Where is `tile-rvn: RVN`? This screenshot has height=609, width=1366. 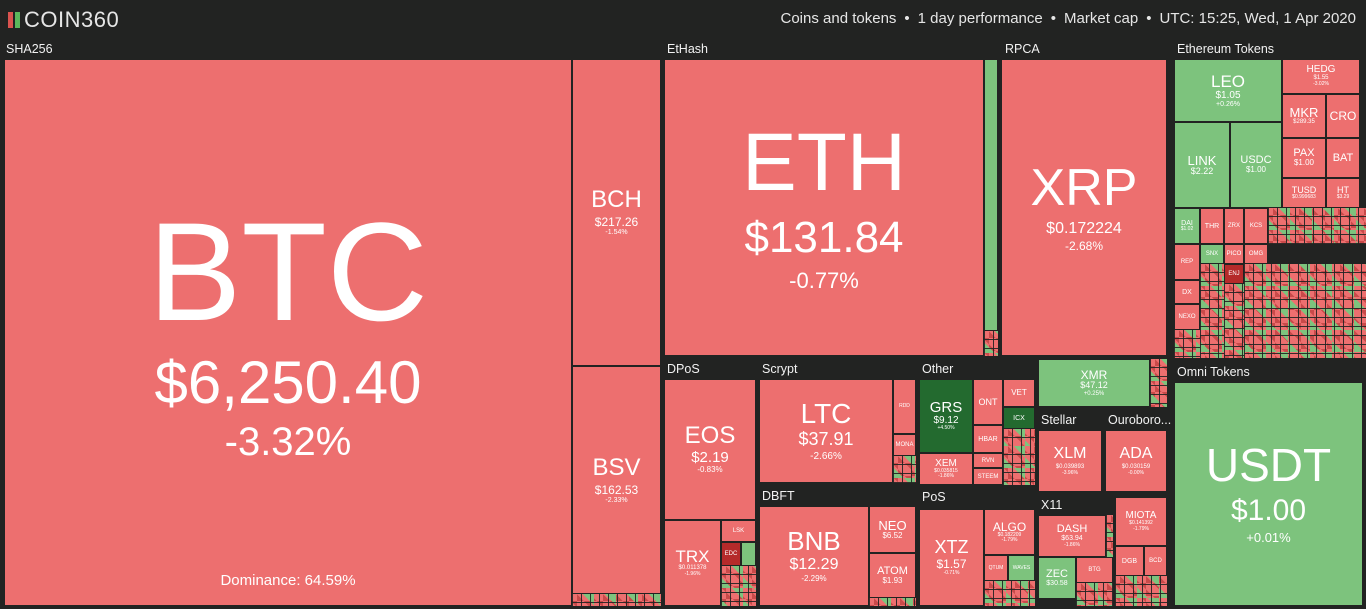
tile-rvn: RVN is located at coordinates (988, 460).